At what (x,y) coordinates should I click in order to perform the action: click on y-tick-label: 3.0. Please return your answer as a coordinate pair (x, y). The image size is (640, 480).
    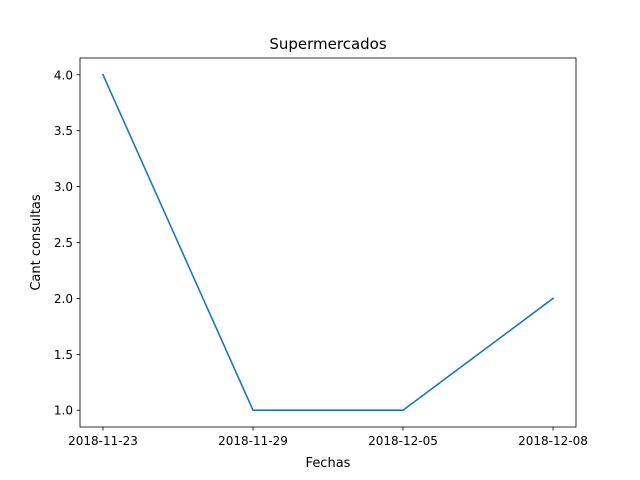
    Looking at the image, I should click on (63, 187).